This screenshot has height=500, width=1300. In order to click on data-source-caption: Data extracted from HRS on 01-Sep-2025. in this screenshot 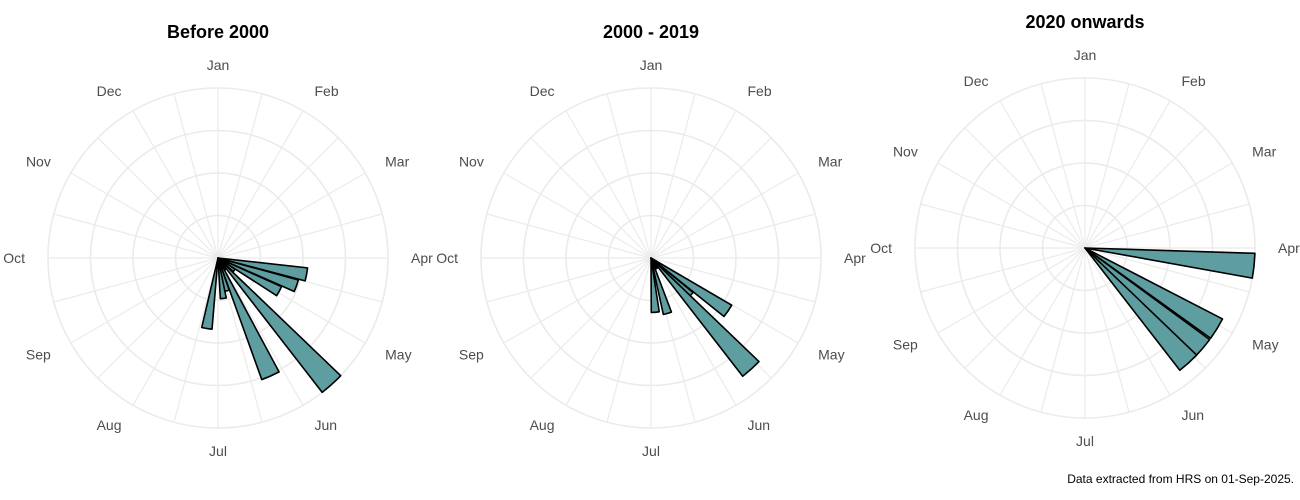, I will do `click(1180, 479)`.